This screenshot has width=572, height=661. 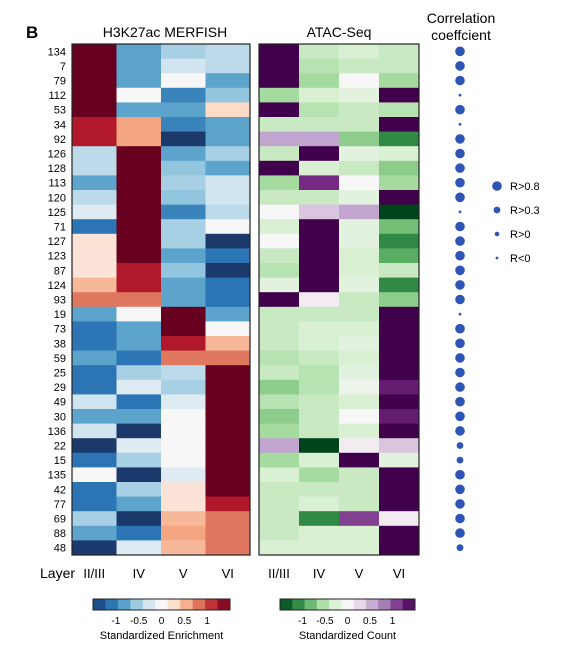 I want to click on row-label: 77, so click(x=60, y=505).